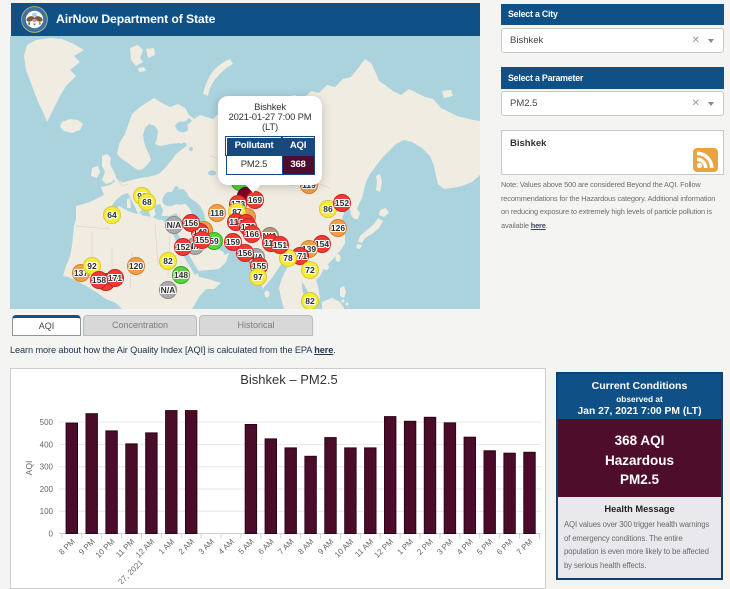 The height and width of the screenshot is (589, 730). What do you see at coordinates (505, 547) in the screenshot?
I see `svg-text: 6 PM` at bounding box center [505, 547].